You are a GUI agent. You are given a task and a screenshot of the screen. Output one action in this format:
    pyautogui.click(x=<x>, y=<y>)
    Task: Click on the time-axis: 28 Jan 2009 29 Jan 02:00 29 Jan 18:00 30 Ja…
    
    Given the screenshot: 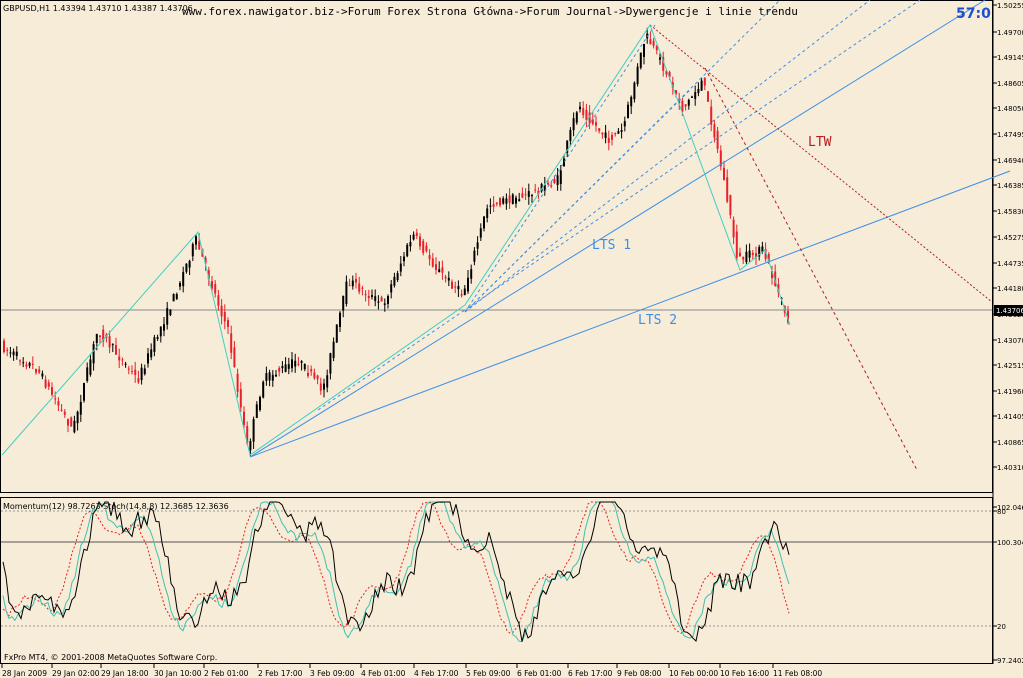 What is the action you would take?
    pyautogui.click(x=411, y=671)
    